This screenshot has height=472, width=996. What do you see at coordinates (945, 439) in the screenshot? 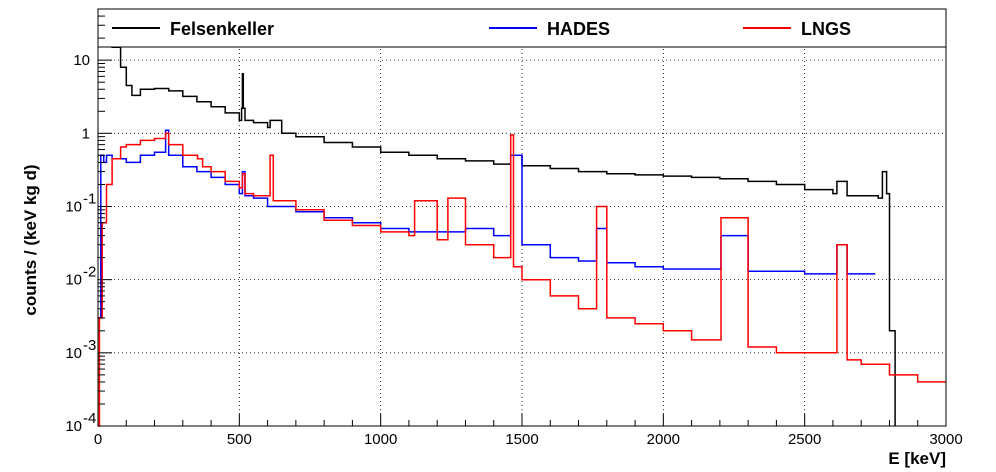
I see `x-tick-label: 3000` at bounding box center [945, 439].